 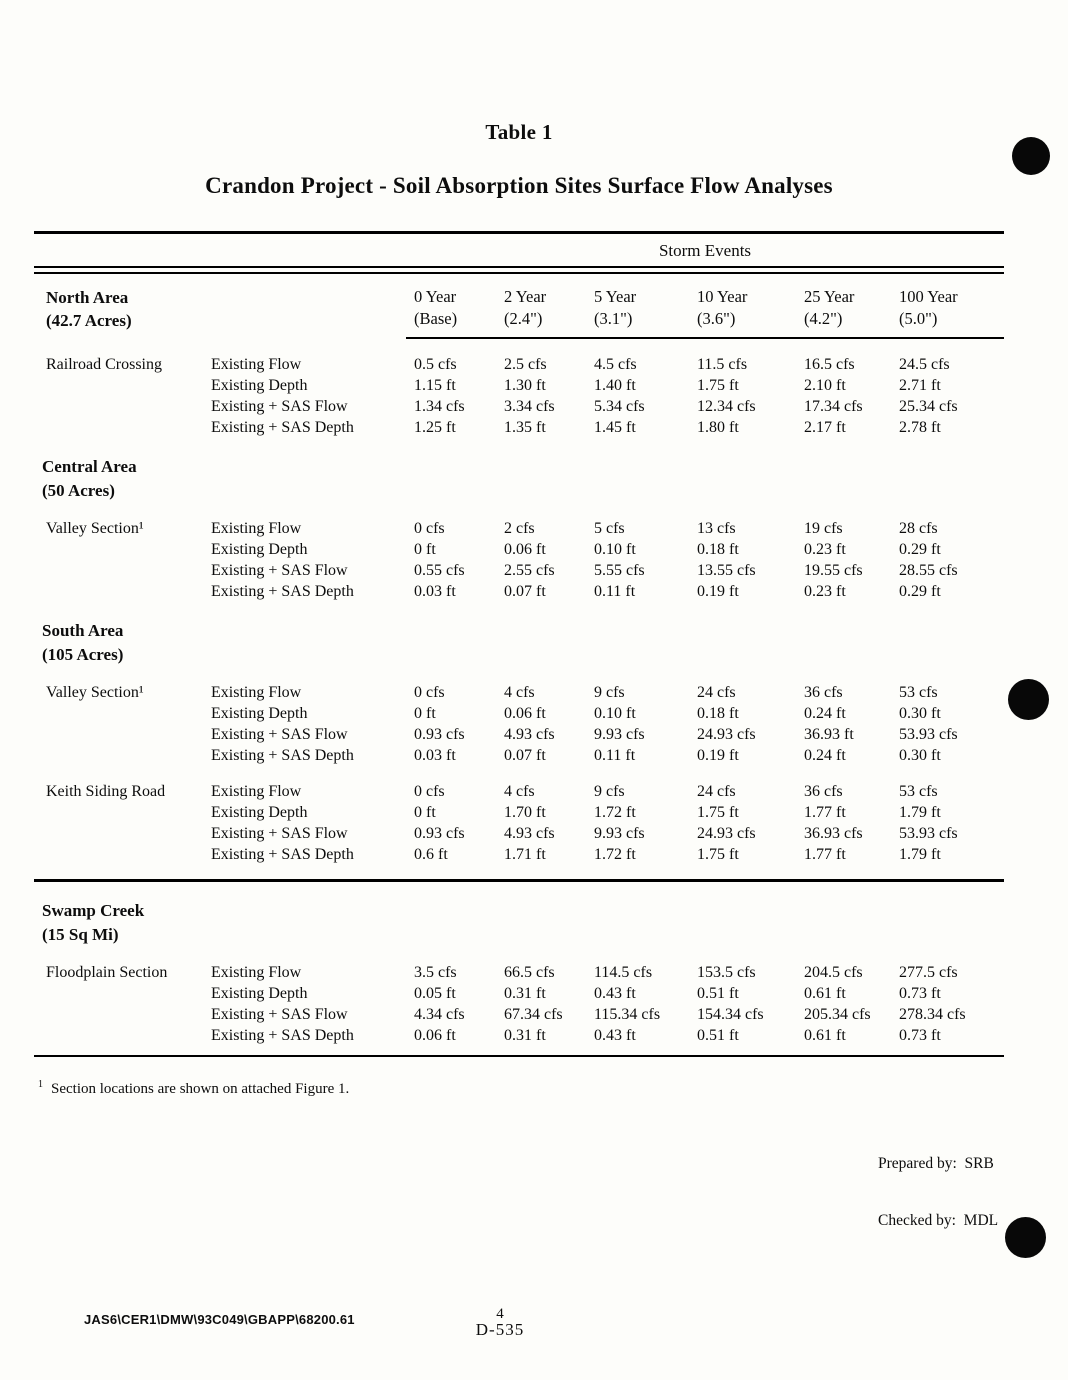 What do you see at coordinates (851, 309) in the screenshot?
I see `column-header: 25 Year (4.2")` at bounding box center [851, 309].